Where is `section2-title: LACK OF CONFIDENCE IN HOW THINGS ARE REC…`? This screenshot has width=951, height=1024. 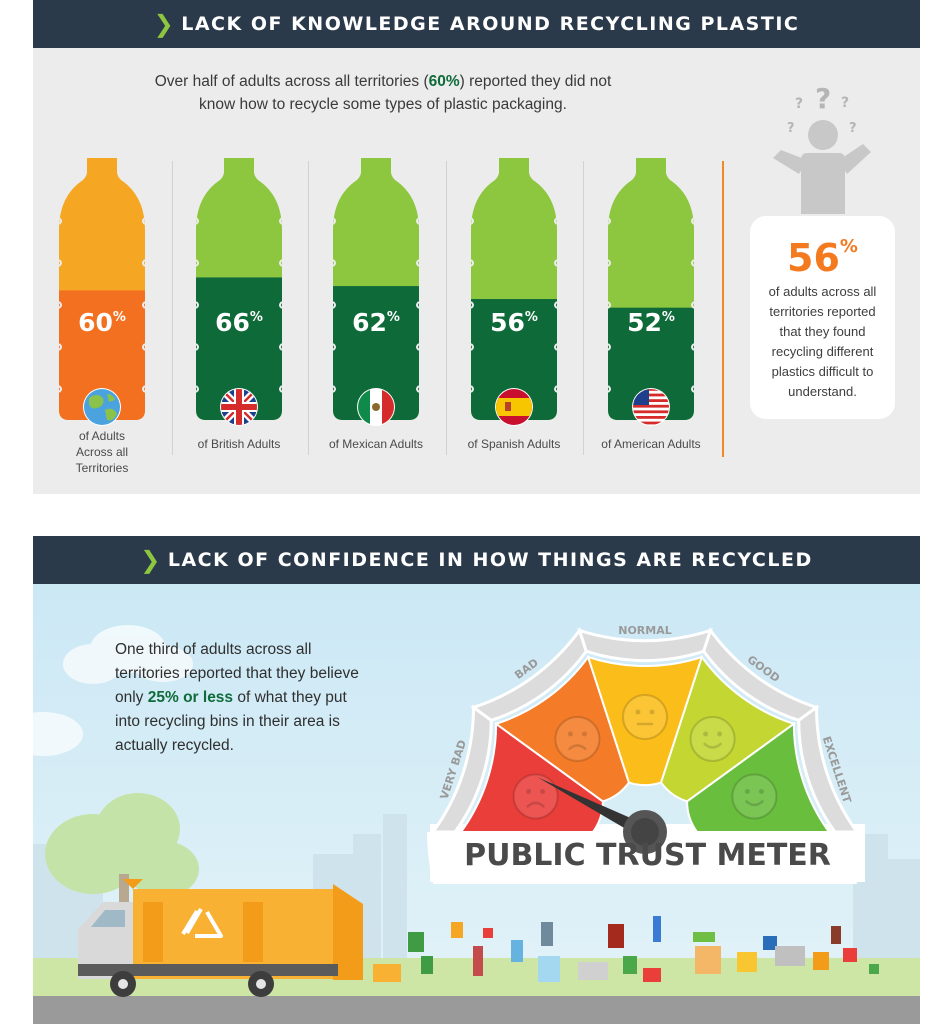 section2-title: LACK OF CONFIDENCE IN HOW THINGS ARE REC… is located at coordinates (490, 560).